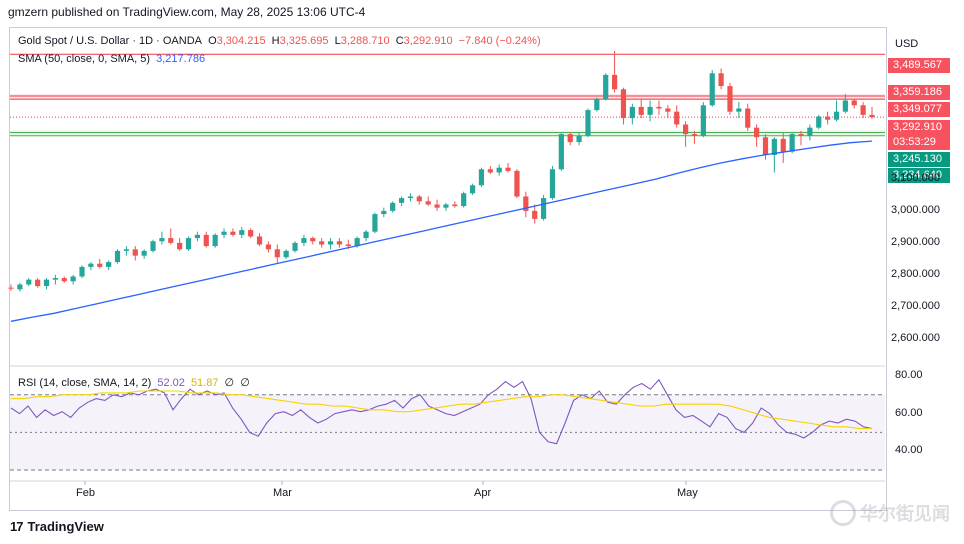  What do you see at coordinates (282, 493) in the screenshot?
I see `time-tick-label: Mar` at bounding box center [282, 493].